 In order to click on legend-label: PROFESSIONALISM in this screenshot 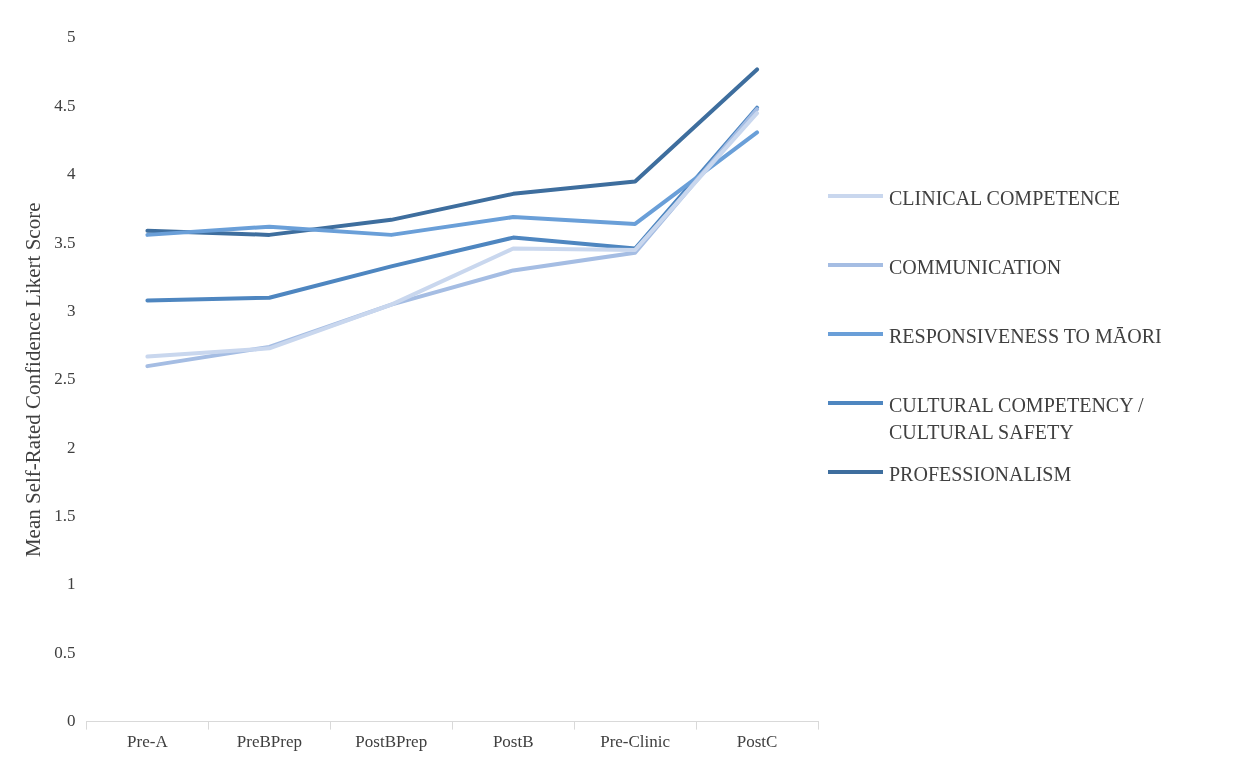, I will do `click(981, 474)`.